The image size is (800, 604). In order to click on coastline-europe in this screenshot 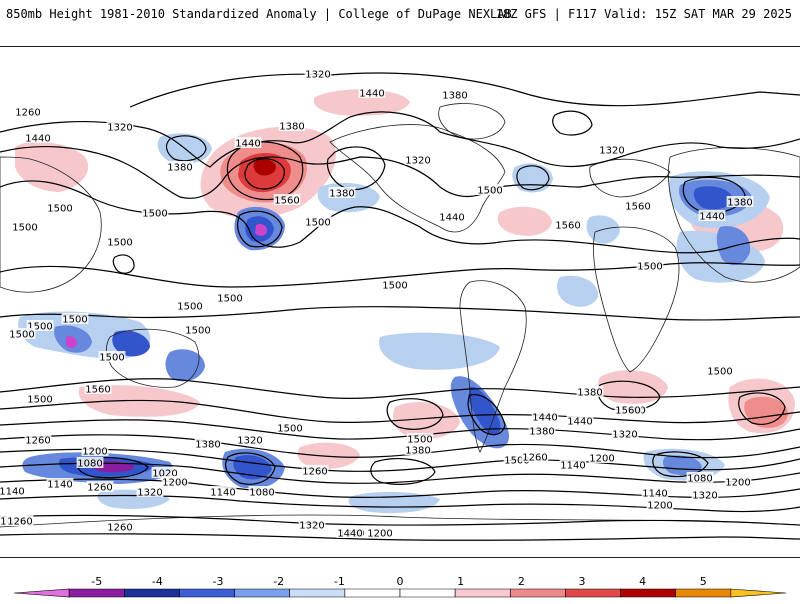, I will do `click(630, 178)`.